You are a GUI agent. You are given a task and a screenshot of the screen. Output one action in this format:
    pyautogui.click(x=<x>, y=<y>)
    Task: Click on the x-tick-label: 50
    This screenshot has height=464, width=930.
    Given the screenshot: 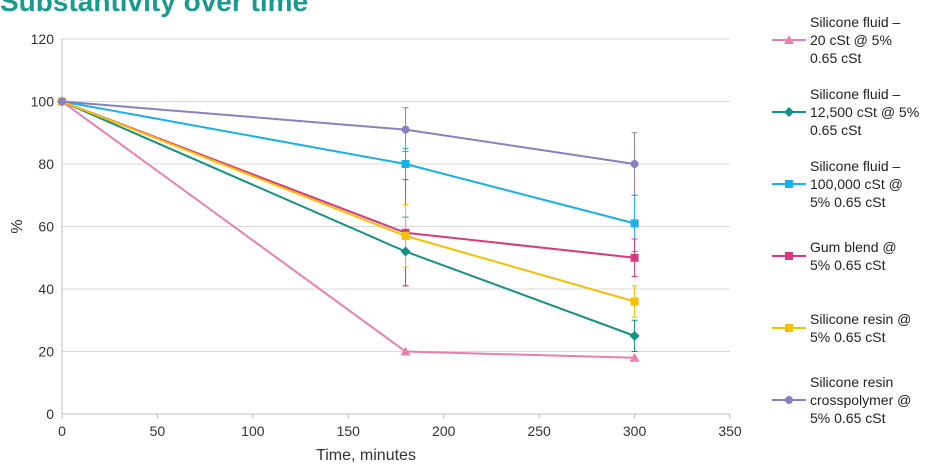 What is the action you would take?
    pyautogui.click(x=158, y=431)
    